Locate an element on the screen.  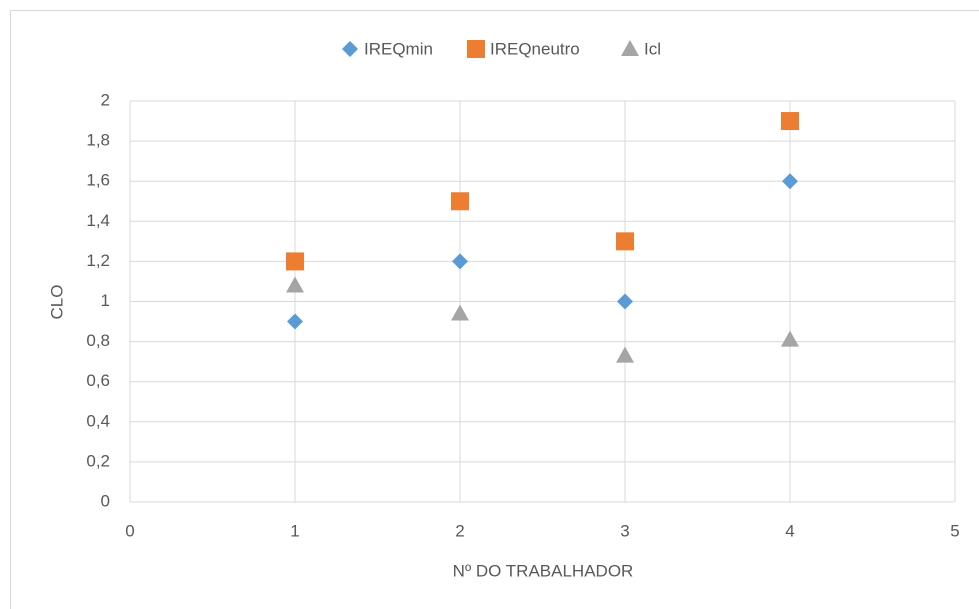
y-tick-label: 1 is located at coordinates (105, 300).